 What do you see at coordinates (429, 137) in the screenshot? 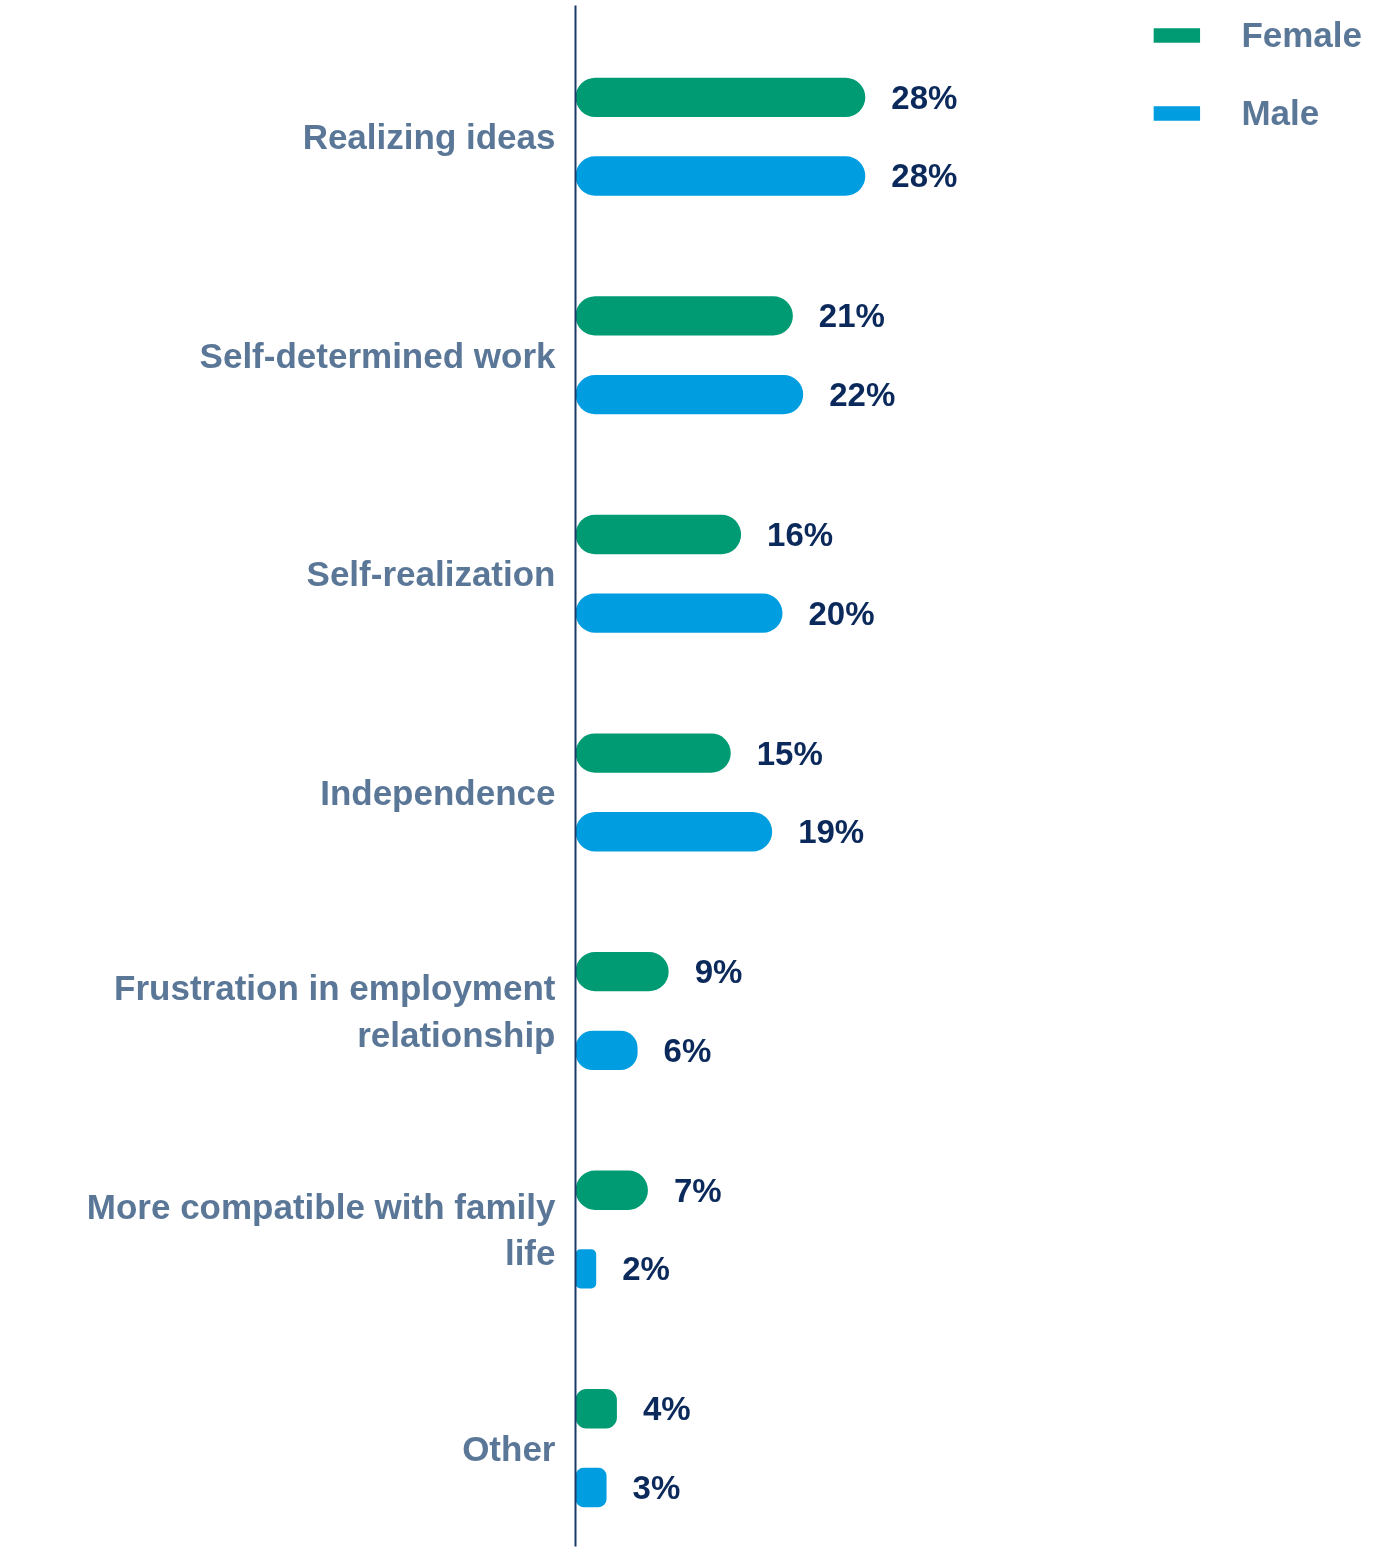
I see `y-tick-label: Realizing ideas` at bounding box center [429, 137].